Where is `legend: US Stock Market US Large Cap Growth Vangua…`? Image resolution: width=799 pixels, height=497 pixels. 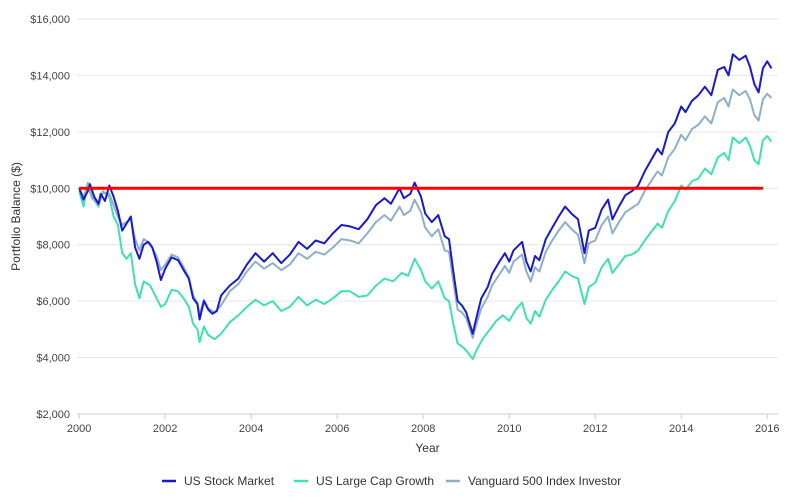 legend: US Stock Market US Large Cap Growth Vangua… is located at coordinates (391, 481).